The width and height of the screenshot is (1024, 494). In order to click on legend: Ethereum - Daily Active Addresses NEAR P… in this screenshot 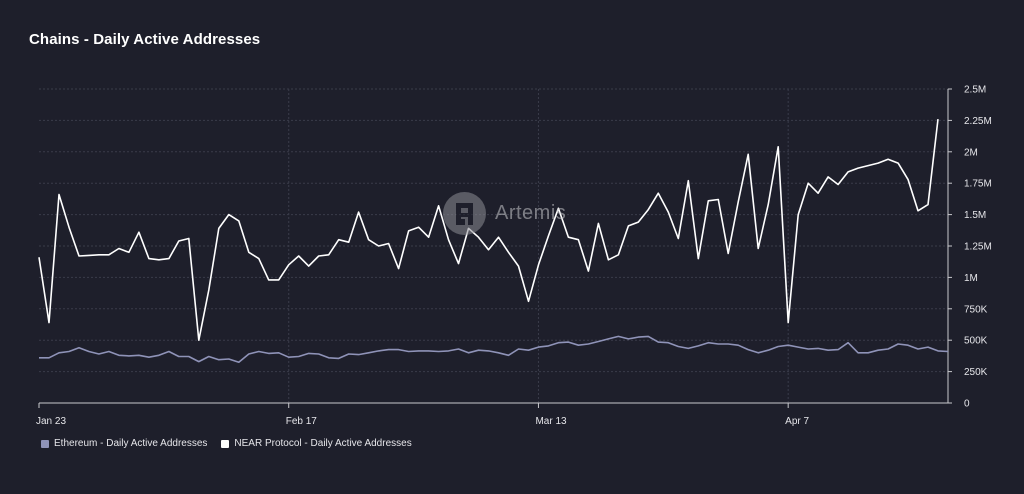, I will do `click(226, 443)`.